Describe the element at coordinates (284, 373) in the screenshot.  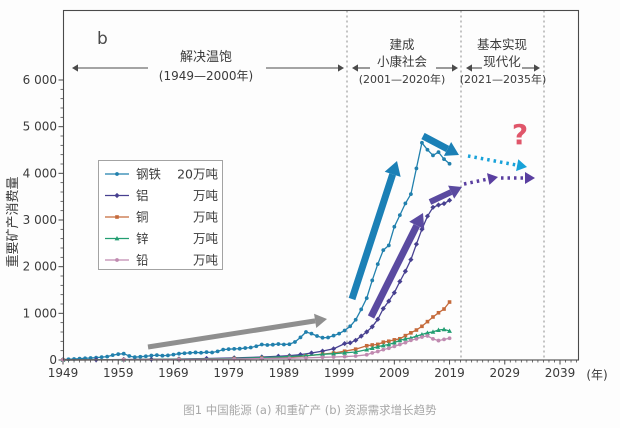
I see `x-tick-label: 1989` at that location.